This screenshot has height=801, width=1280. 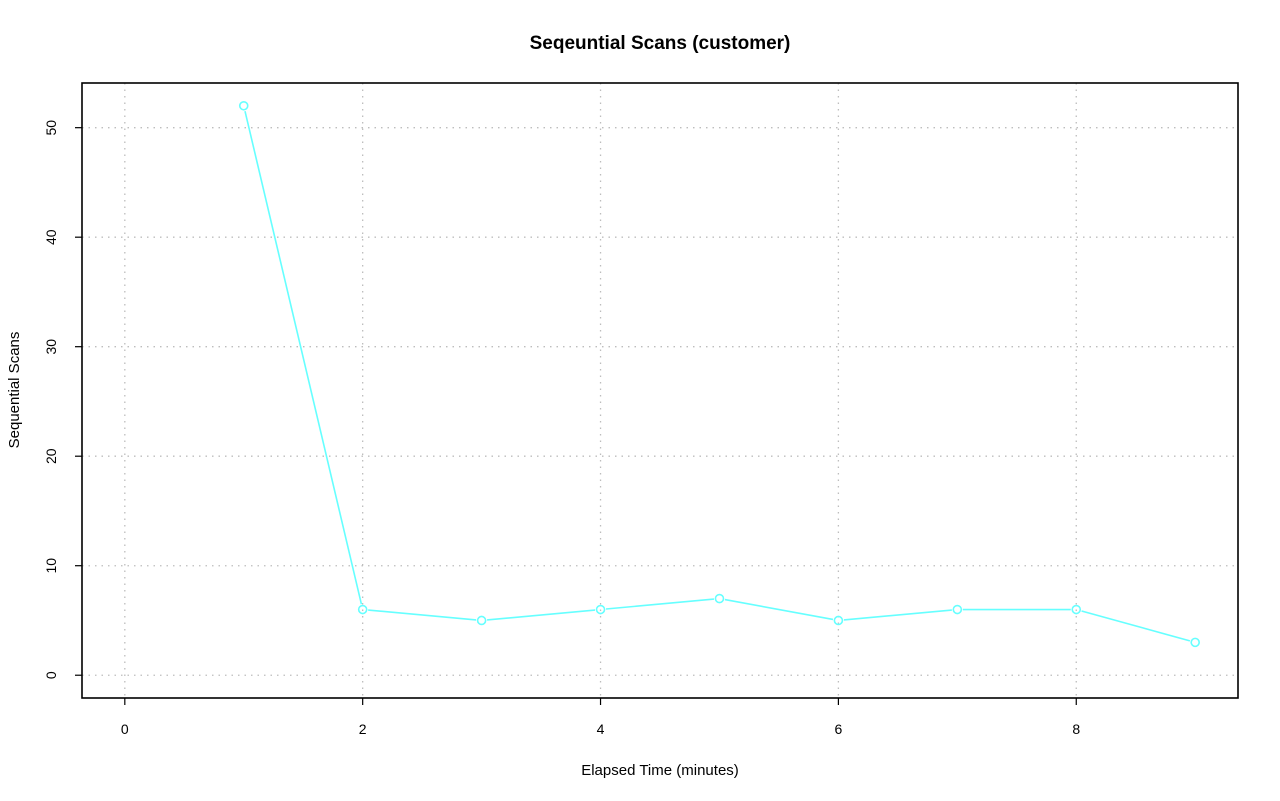 What do you see at coordinates (51, 456) in the screenshot?
I see `y-tick-label: 20` at bounding box center [51, 456].